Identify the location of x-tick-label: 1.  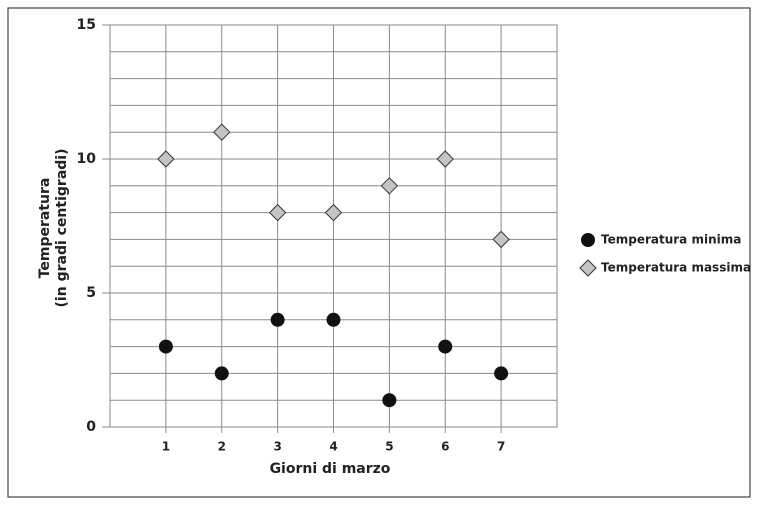
(166, 447).